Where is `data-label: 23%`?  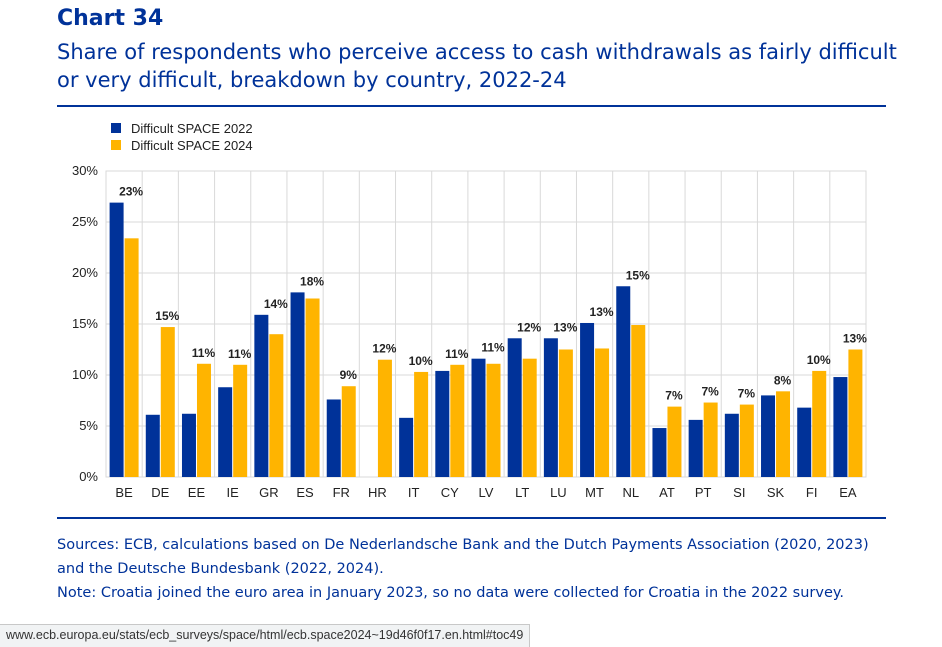 data-label: 23% is located at coordinates (131, 192).